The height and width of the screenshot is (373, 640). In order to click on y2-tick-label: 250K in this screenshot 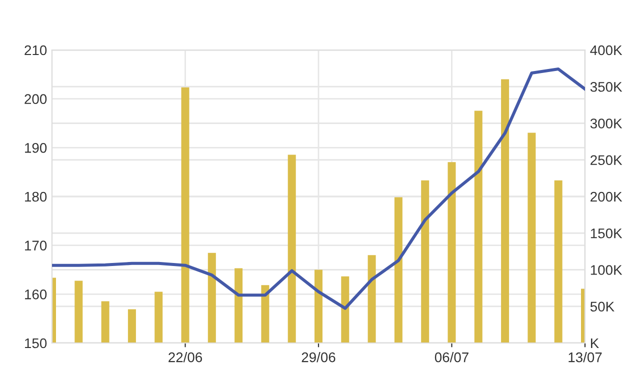, I will do `click(606, 160)`.